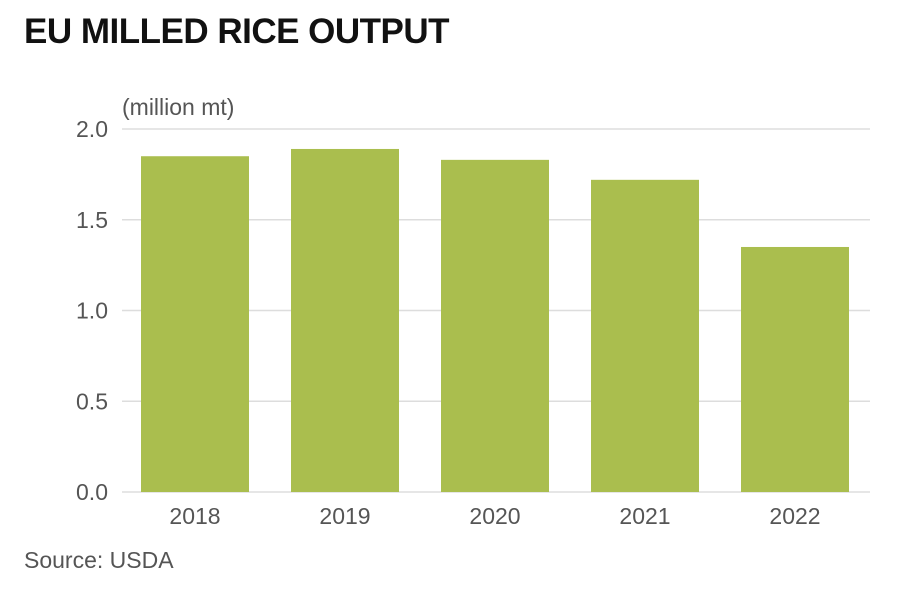 This screenshot has width=904, height=592. What do you see at coordinates (99, 560) in the screenshot?
I see `source-note: Source: USDA` at bounding box center [99, 560].